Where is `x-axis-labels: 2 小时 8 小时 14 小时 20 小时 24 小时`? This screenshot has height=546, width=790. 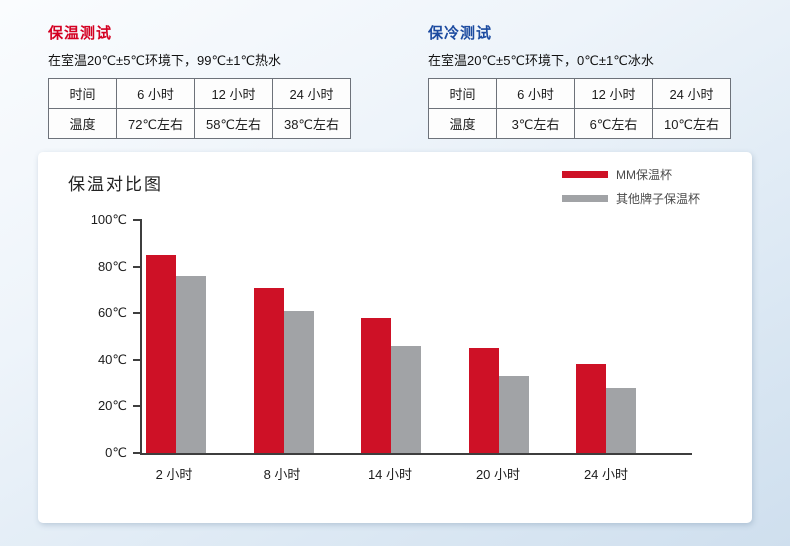
x-axis-labels: 2 小时 8 小时 14 小时 20 小时 24 小时 is located at coordinates (416, 473).